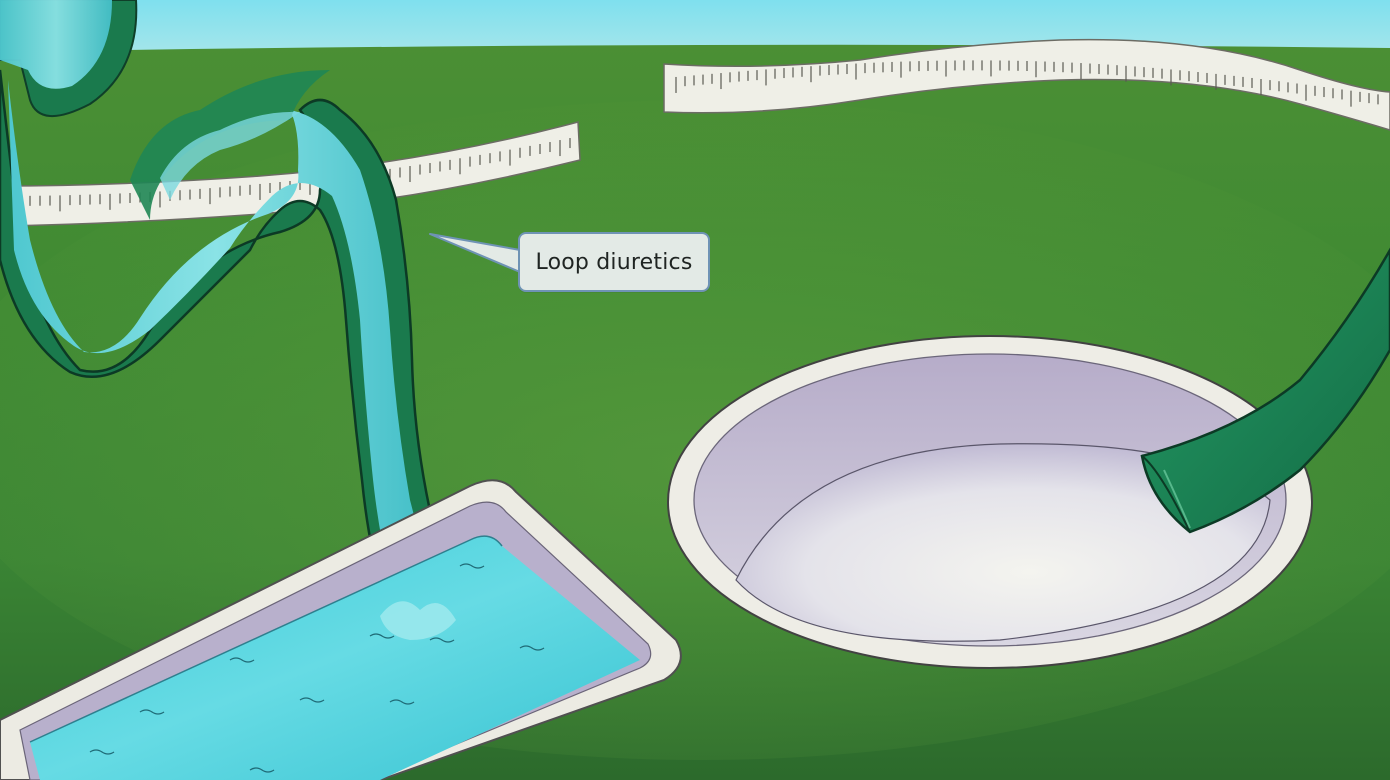 This screenshot has width=1390, height=780. Describe the element at coordinates (614, 262) in the screenshot. I see `callout-label: Loop diuretics` at that location.